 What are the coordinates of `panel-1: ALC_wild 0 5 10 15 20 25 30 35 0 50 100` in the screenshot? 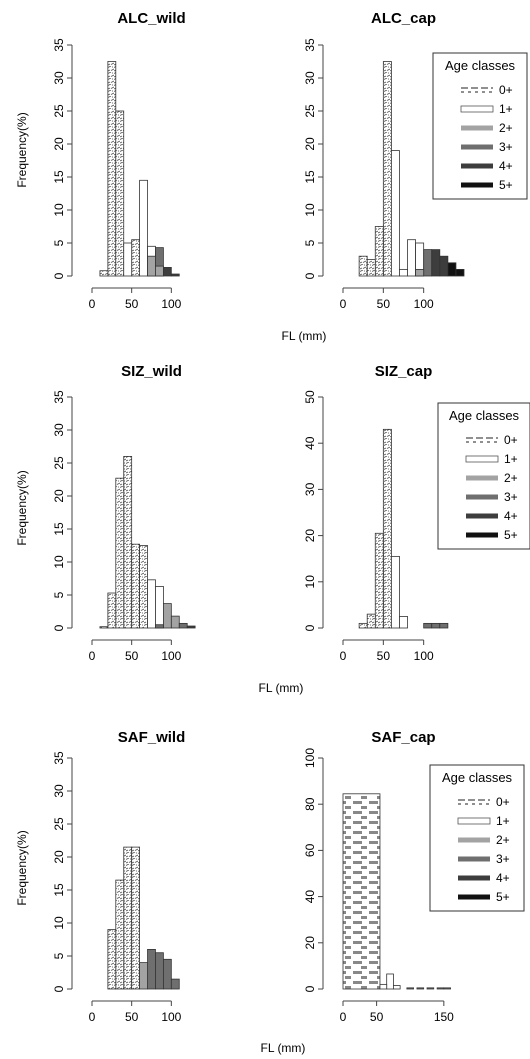 It's located at (119, 160).